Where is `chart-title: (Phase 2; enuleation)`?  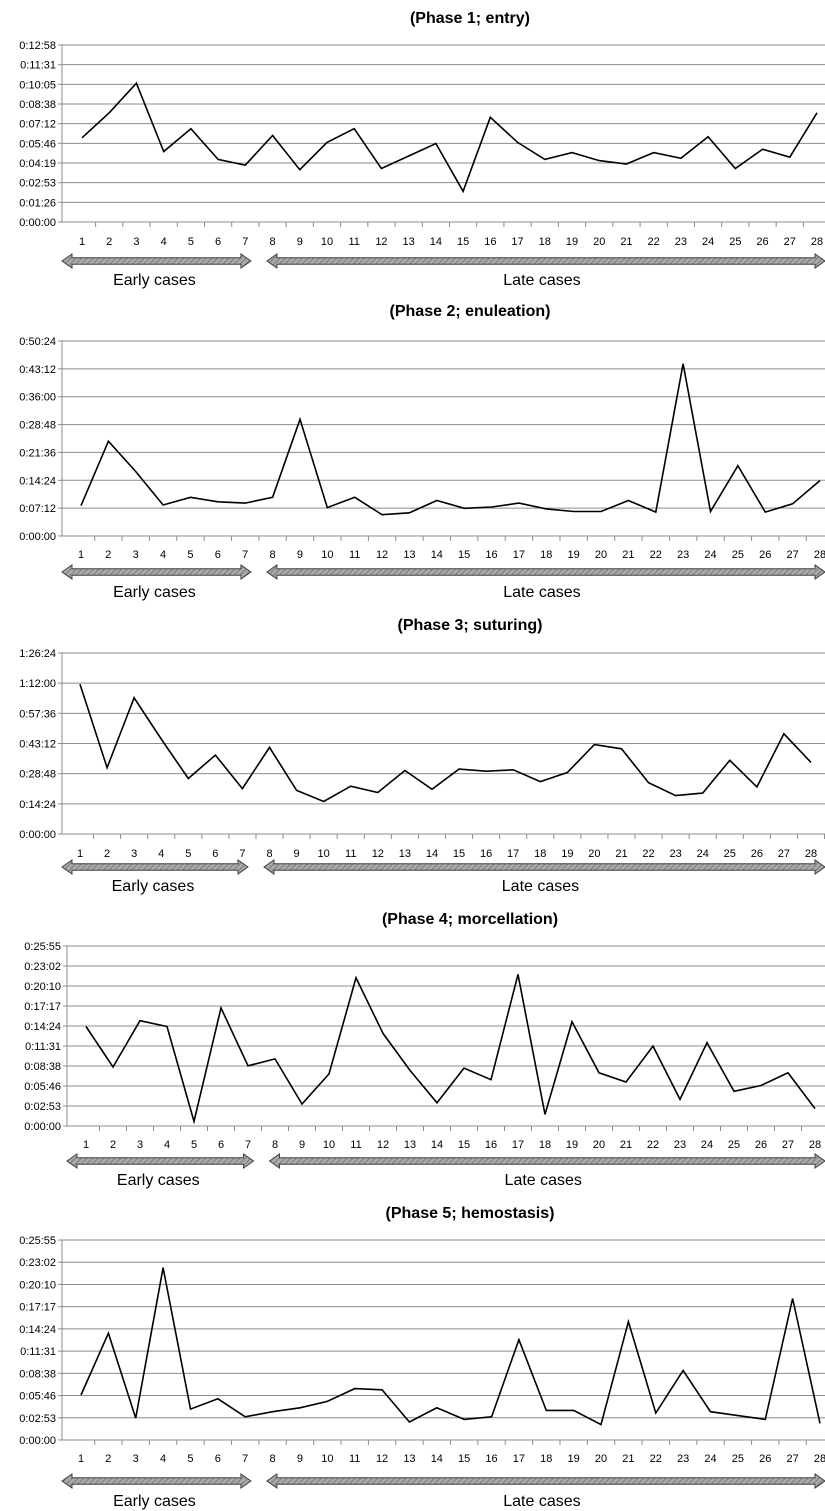 chart-title: (Phase 2; enuleation) is located at coordinates (470, 311).